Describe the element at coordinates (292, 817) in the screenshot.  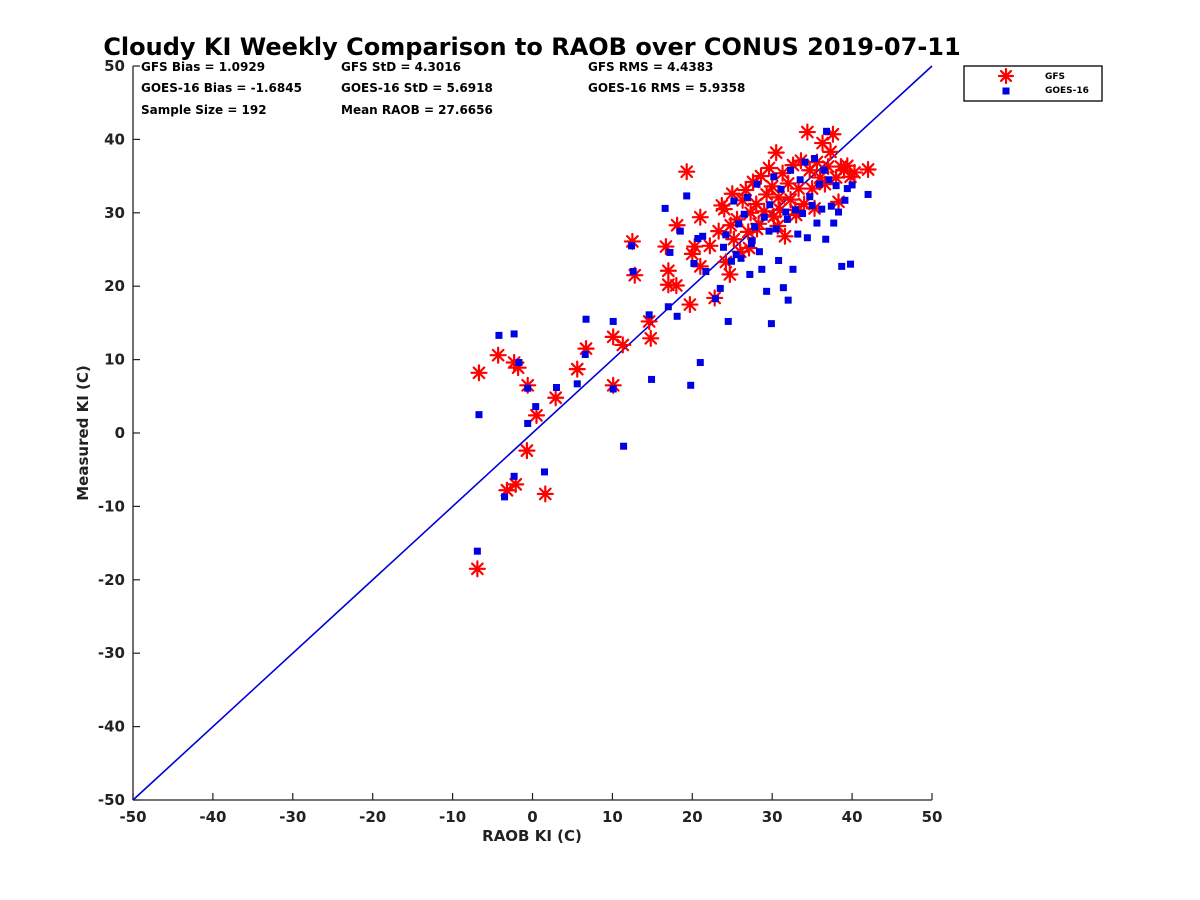
I see `x-tick-label: -30` at that location.